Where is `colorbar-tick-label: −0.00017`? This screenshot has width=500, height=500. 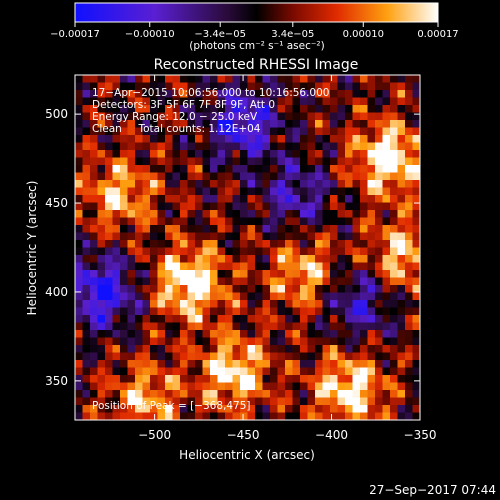
colorbar-tick-label: −0.00017 is located at coordinates (75, 34).